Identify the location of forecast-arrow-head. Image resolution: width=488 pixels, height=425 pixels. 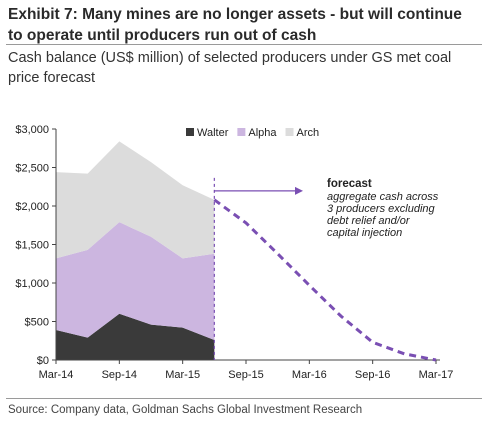
(299, 190).